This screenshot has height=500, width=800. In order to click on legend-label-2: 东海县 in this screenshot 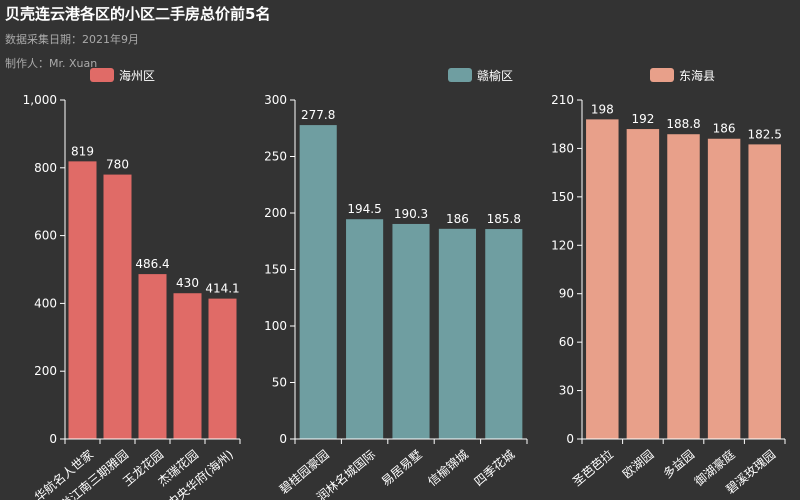, I will do `click(697, 75)`.